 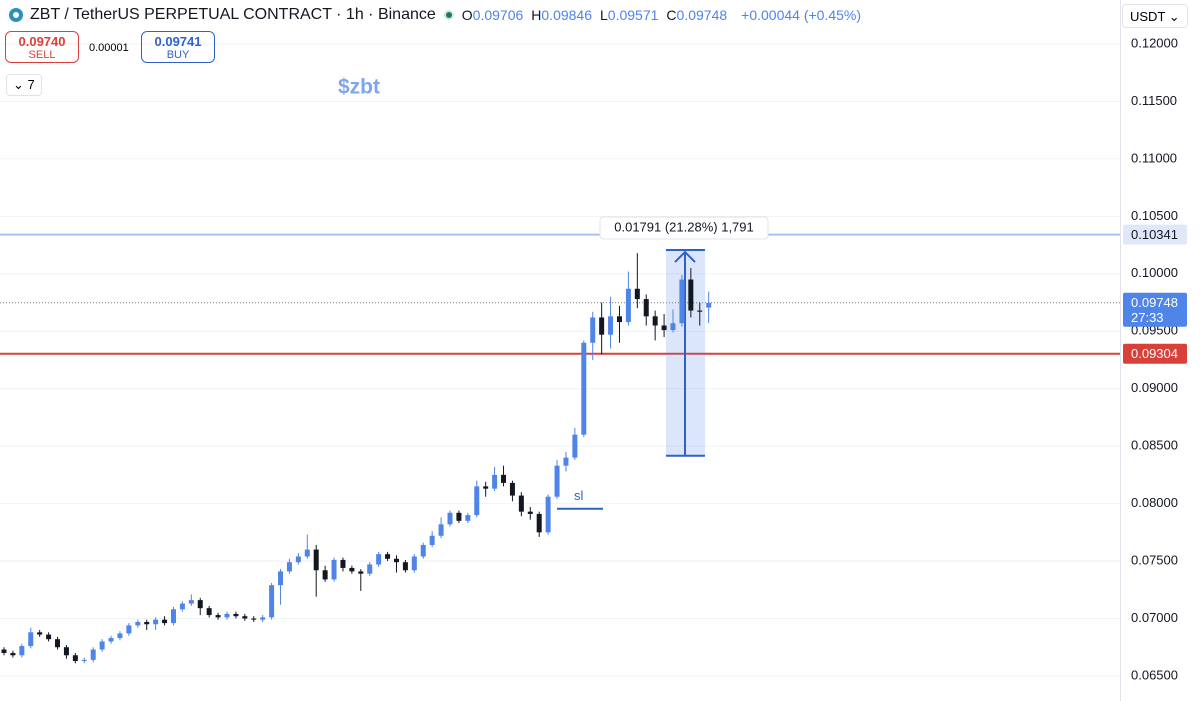 I want to click on ohlc-label: L, so click(x=604, y=15).